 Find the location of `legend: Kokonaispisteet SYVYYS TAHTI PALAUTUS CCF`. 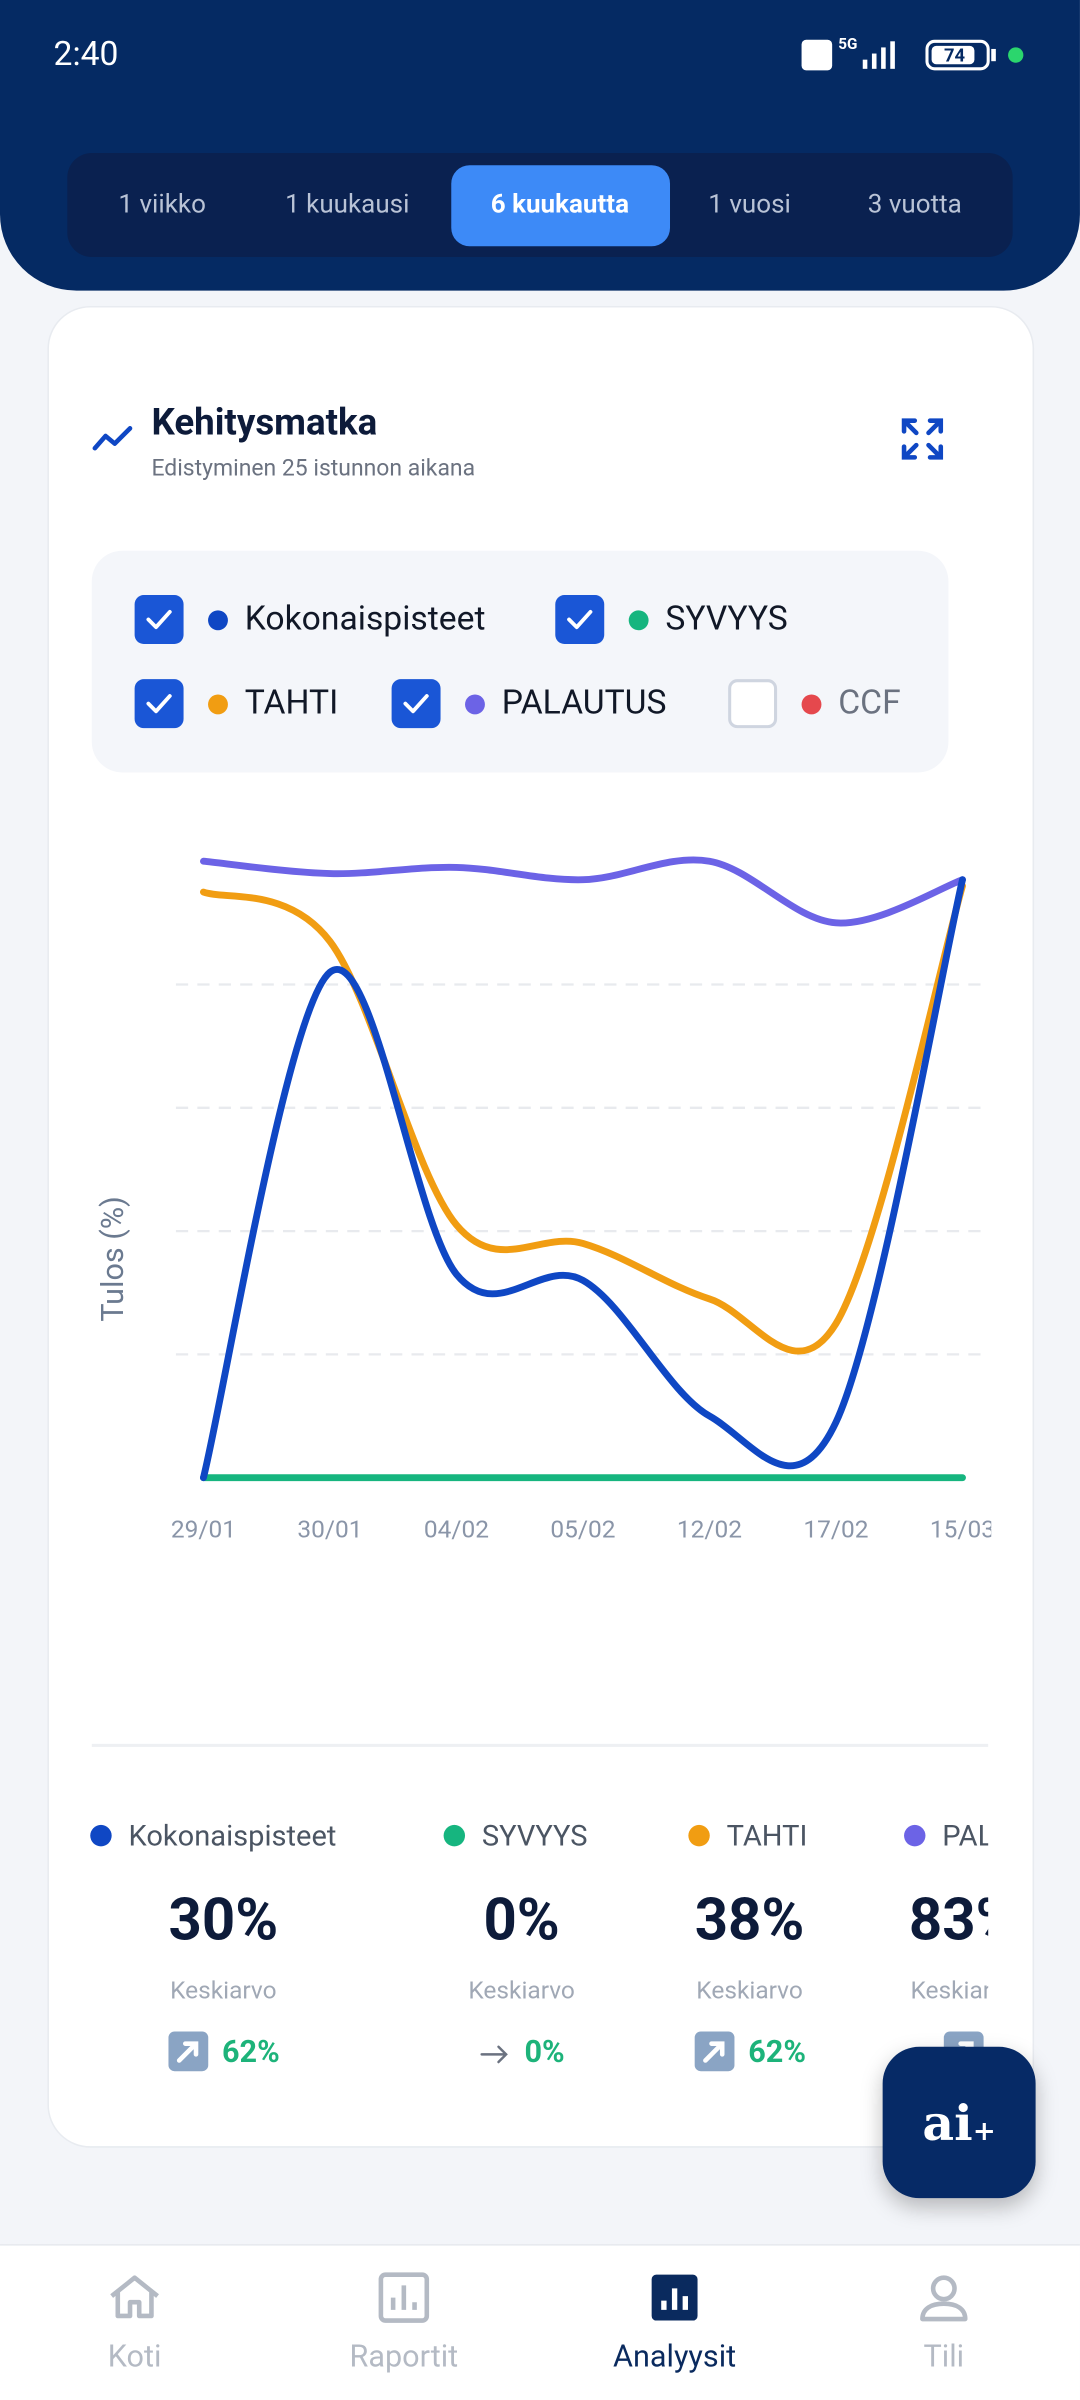

legend: Kokonaispisteet SYVYYS TAHTI PALAUTUS CCF is located at coordinates (520, 661).